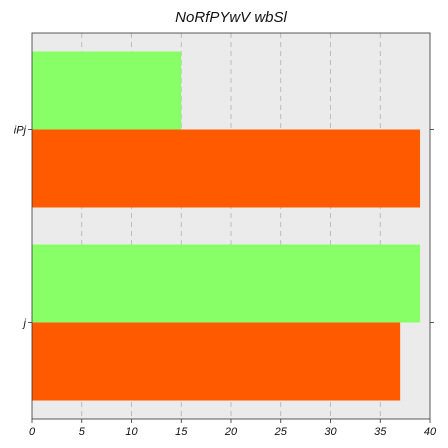 The height and width of the screenshot is (448, 448). I want to click on x-tick-label: 10, so click(131, 432).